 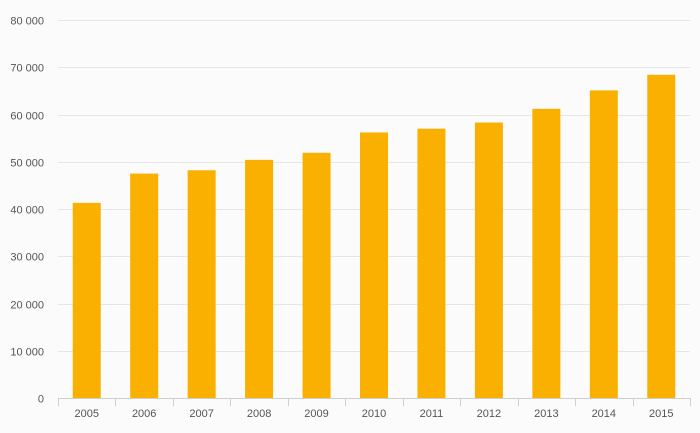 I want to click on x-tick-label-2011: 2011, so click(x=432, y=414).